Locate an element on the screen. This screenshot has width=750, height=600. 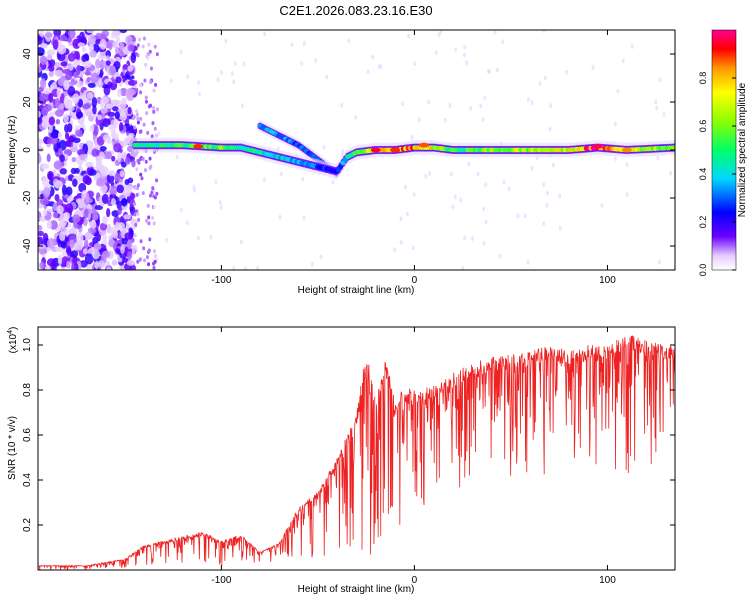
y-tick-label: 0 is located at coordinates (27, 150).